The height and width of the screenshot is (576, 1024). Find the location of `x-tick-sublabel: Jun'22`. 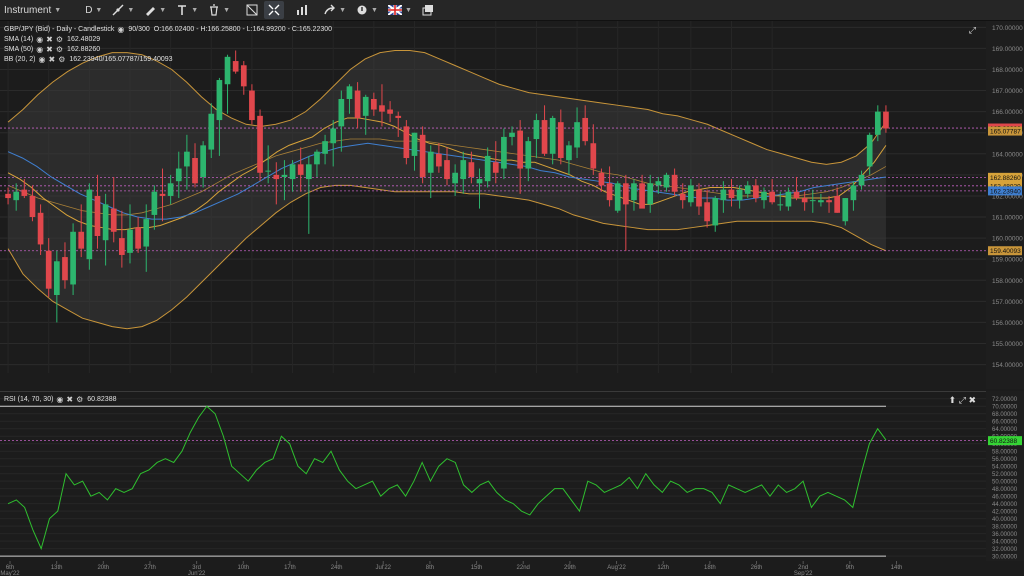

x-tick-sublabel: Jun'22 is located at coordinates (197, 573).